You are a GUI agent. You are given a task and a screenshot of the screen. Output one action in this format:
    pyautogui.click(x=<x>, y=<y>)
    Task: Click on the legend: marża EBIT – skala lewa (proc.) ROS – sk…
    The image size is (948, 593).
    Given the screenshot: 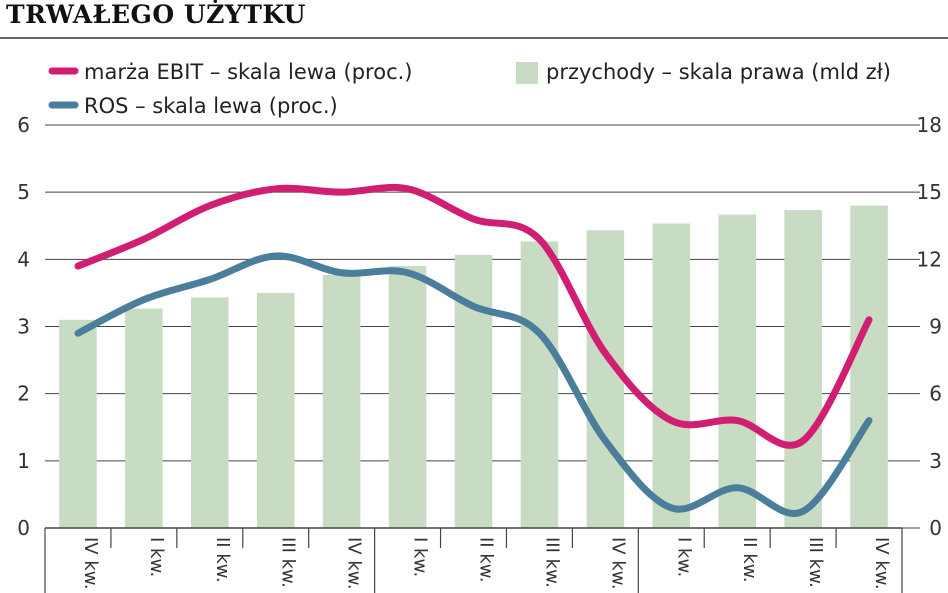 What is the action you would take?
    pyautogui.click(x=469, y=89)
    